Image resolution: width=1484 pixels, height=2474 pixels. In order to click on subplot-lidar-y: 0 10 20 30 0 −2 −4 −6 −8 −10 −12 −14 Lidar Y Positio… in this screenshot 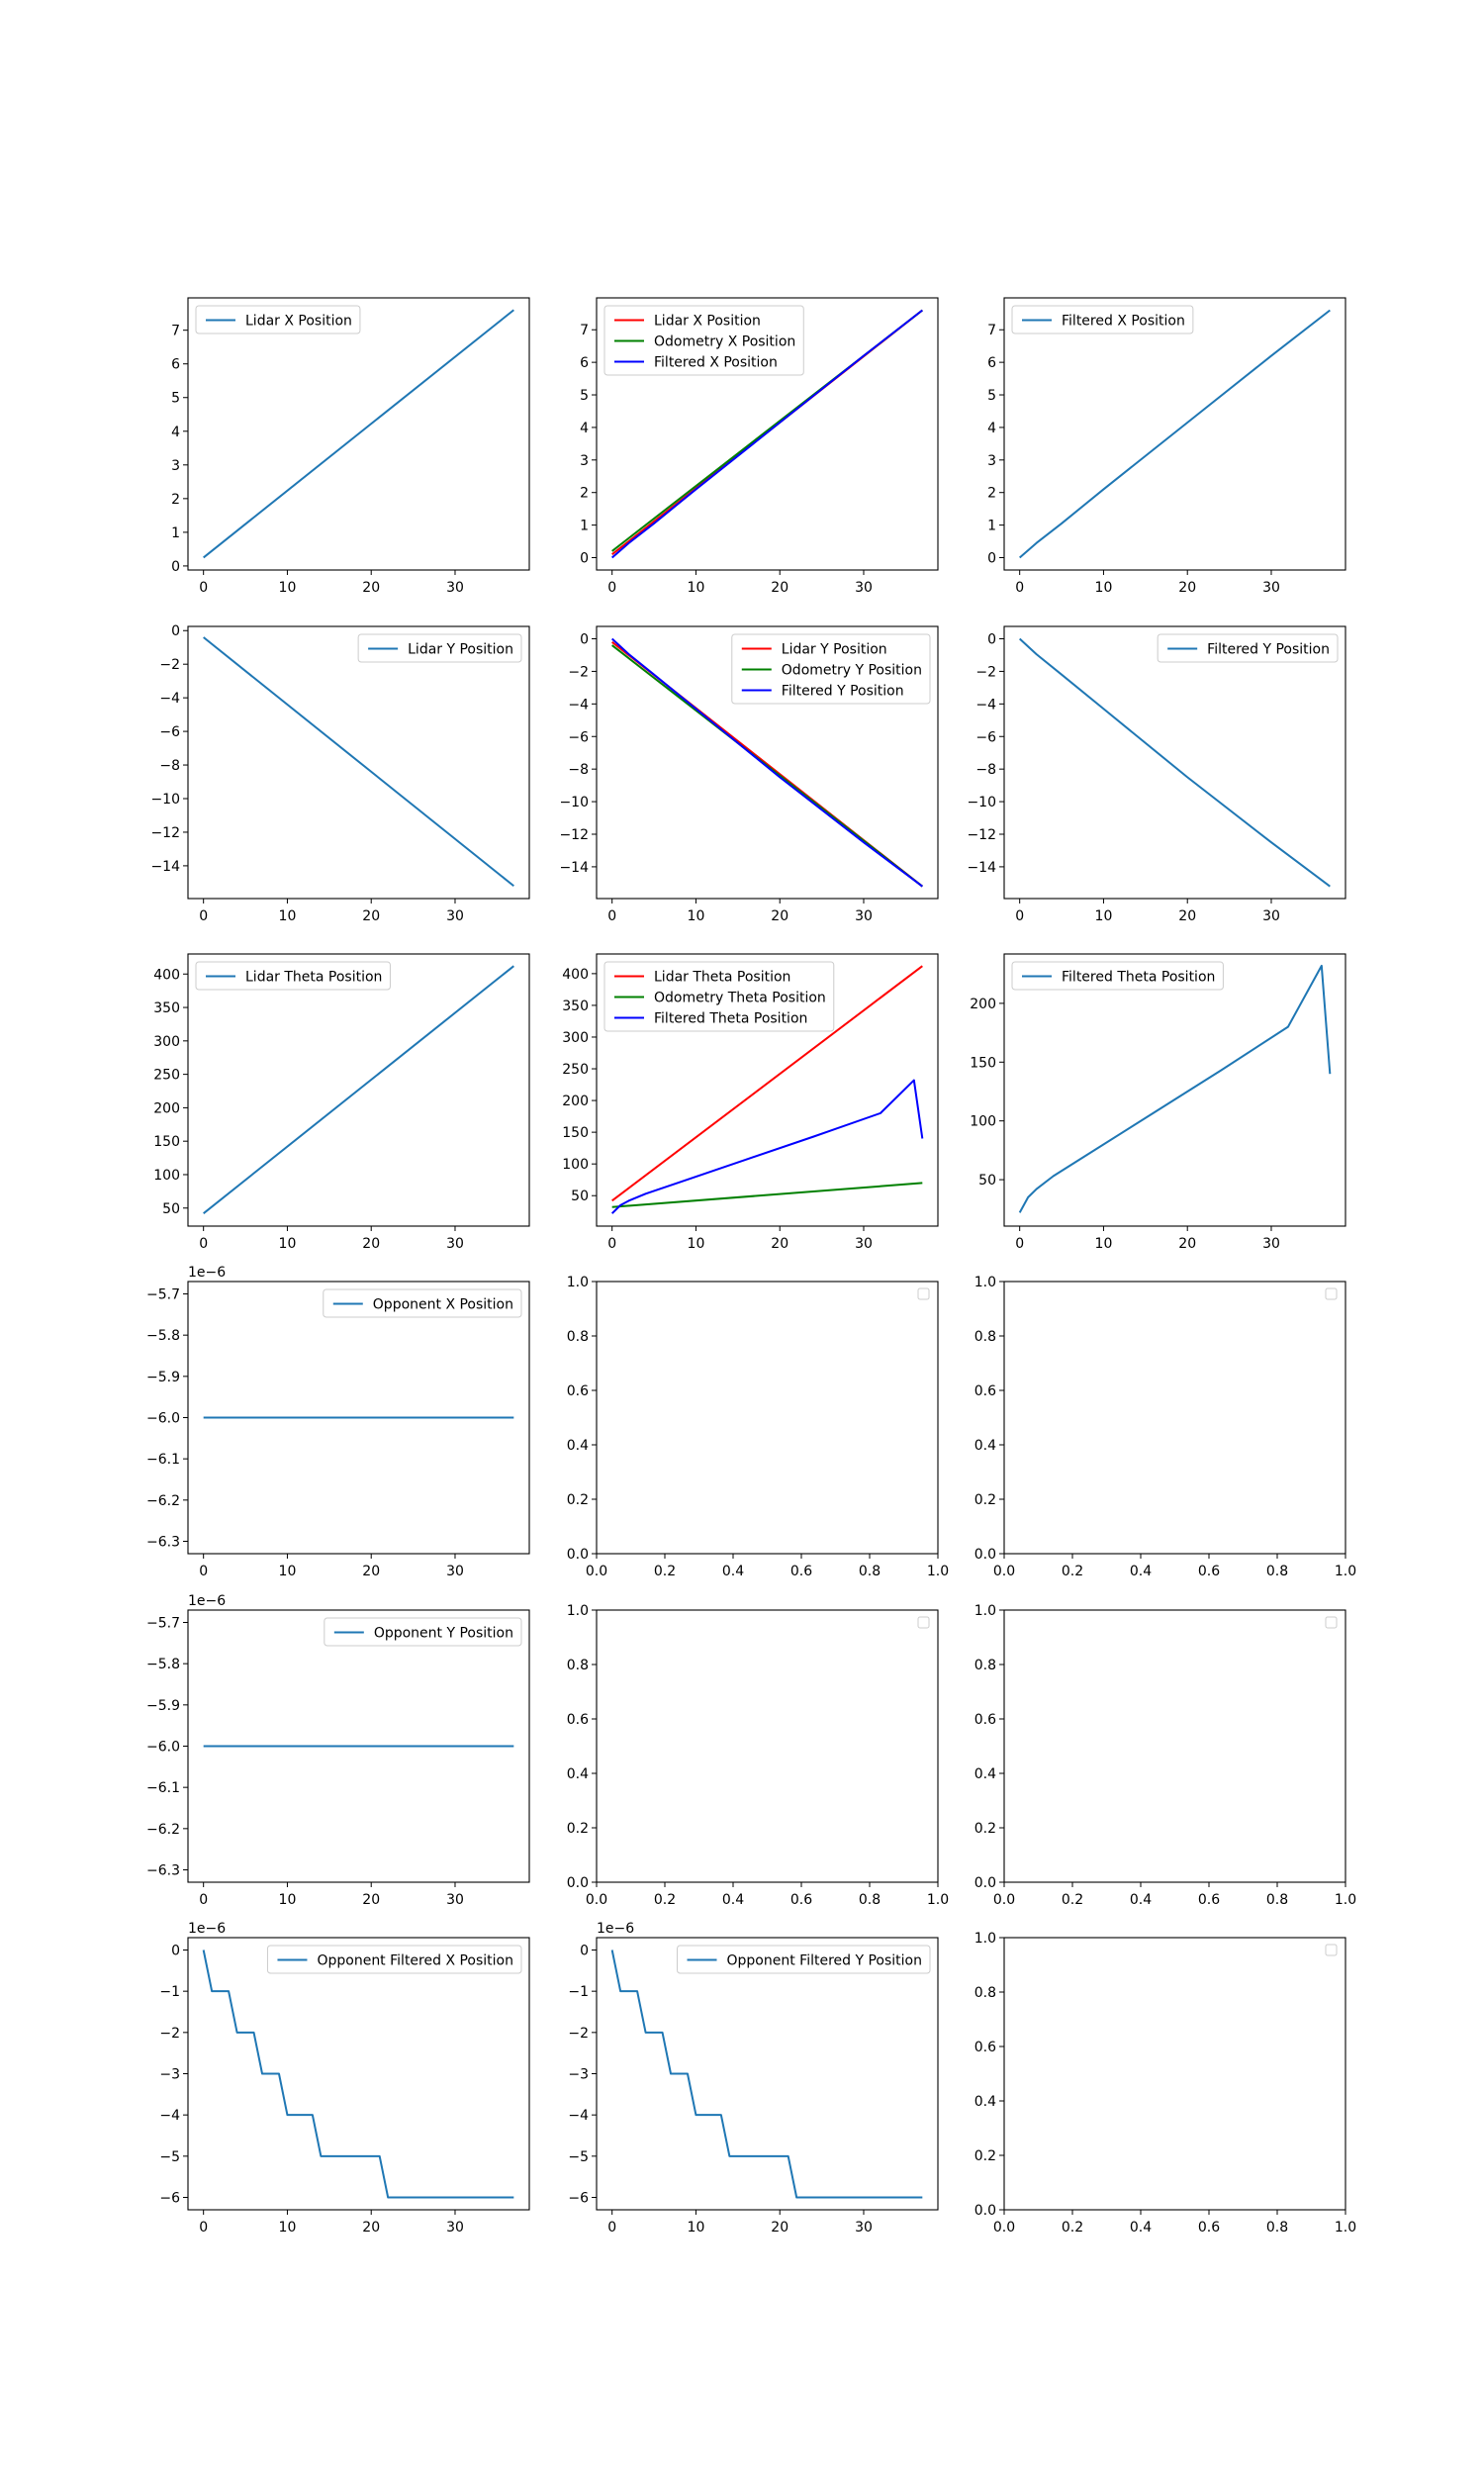, I will do `click(340, 774)`.